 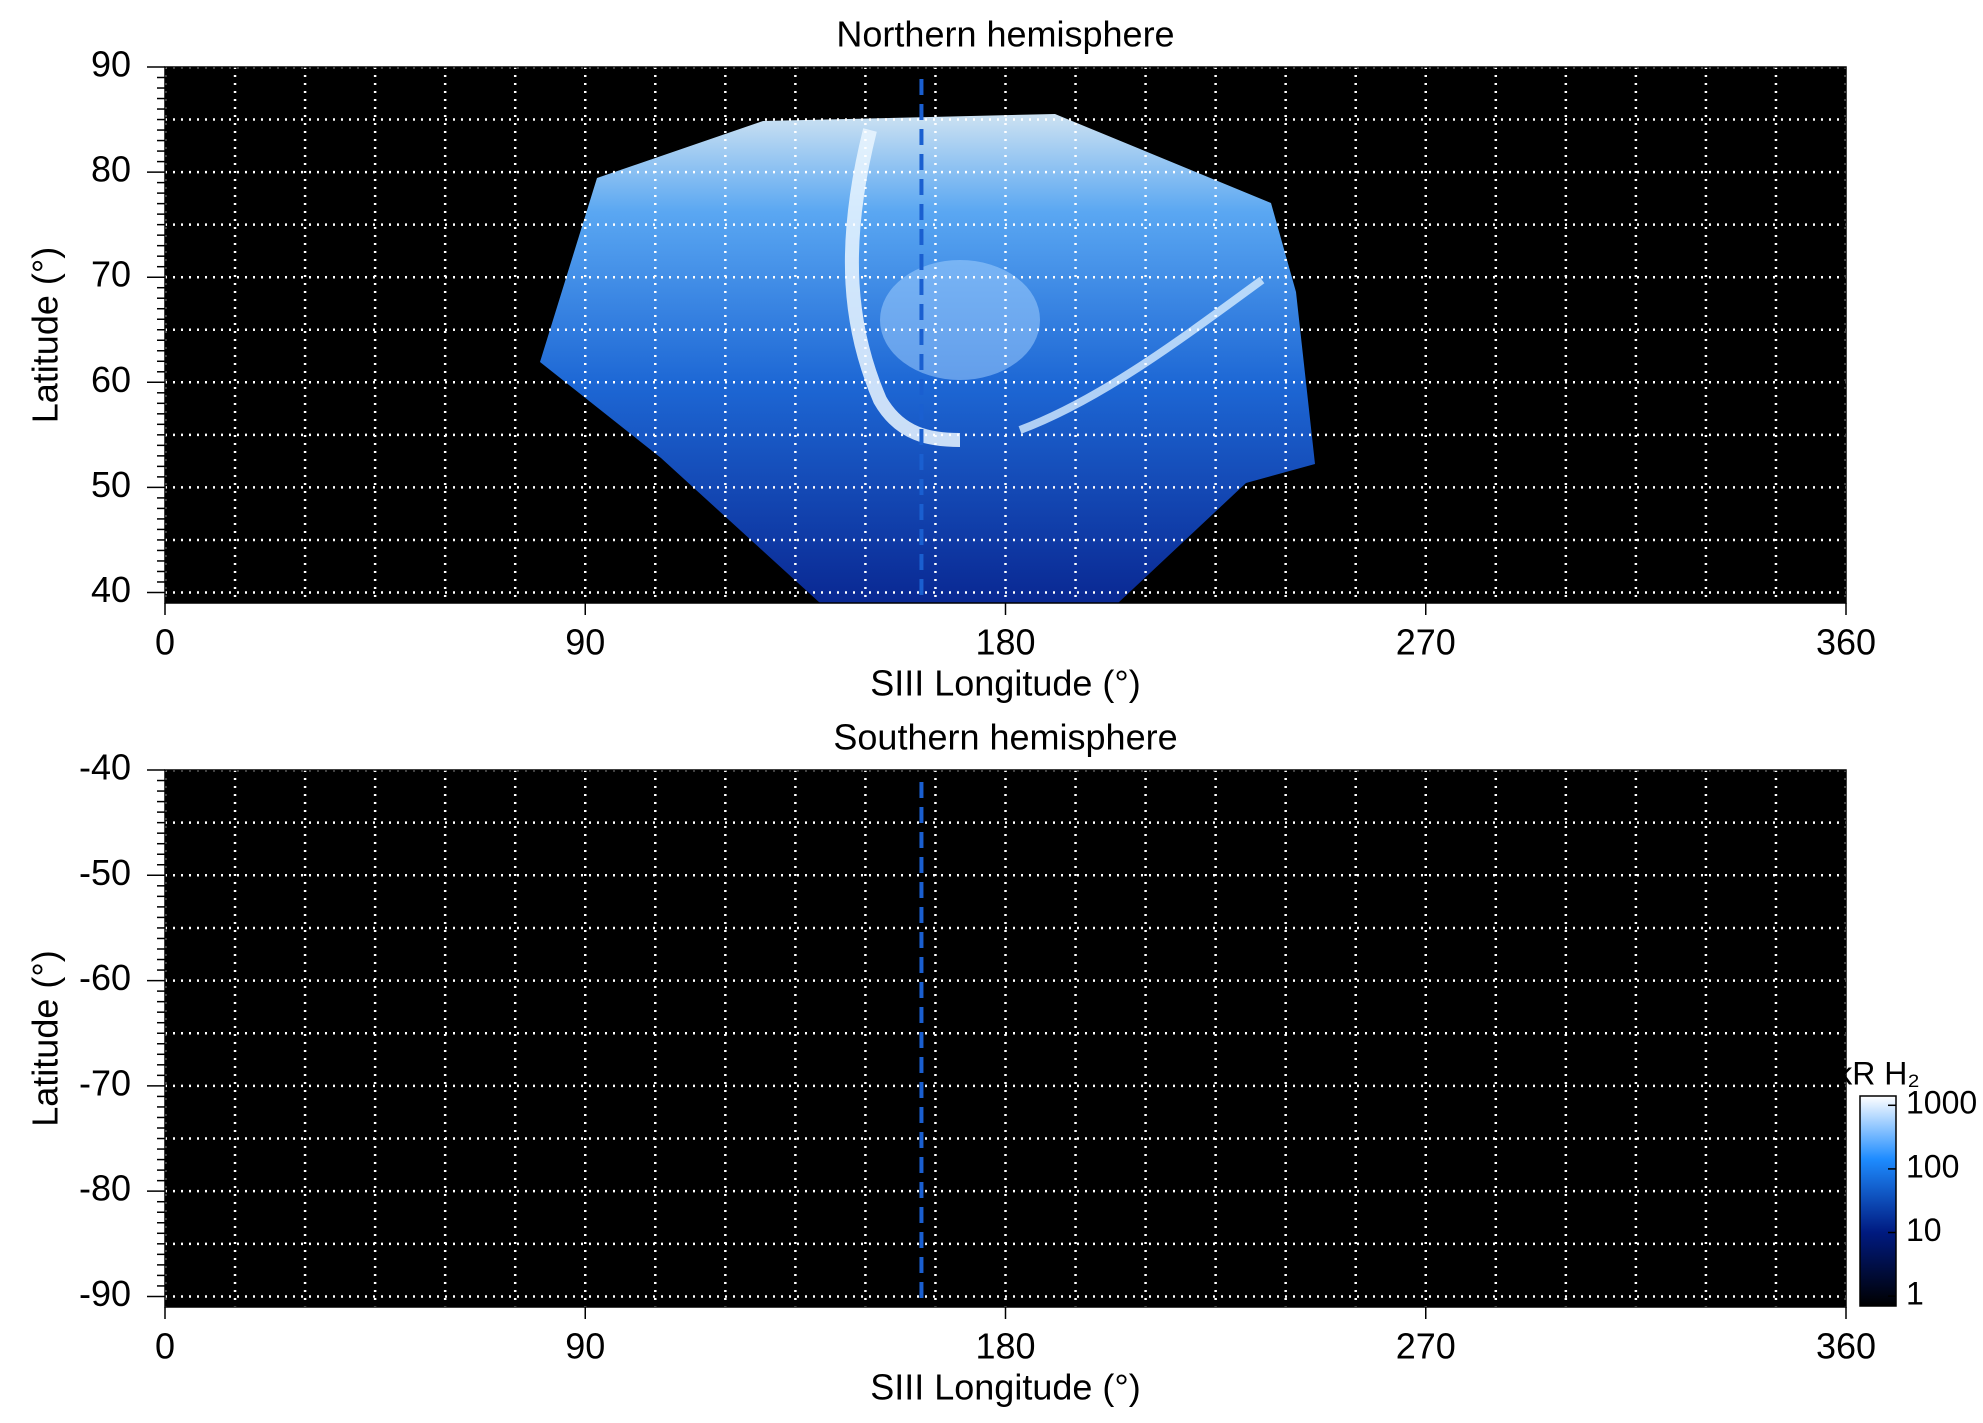 I want to click on y-tick-label: 40, so click(x=111, y=589).